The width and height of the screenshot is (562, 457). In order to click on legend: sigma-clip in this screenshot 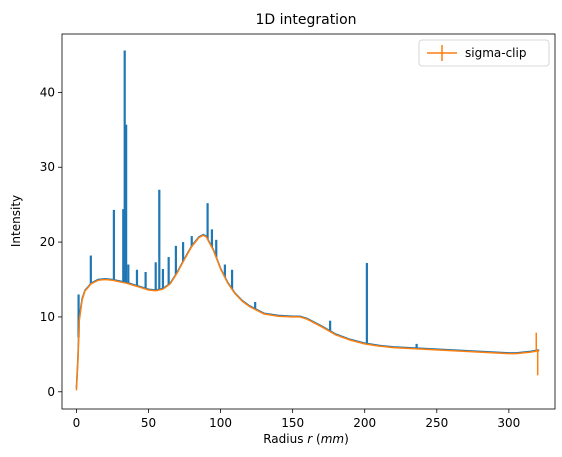, I will do `click(484, 53)`.